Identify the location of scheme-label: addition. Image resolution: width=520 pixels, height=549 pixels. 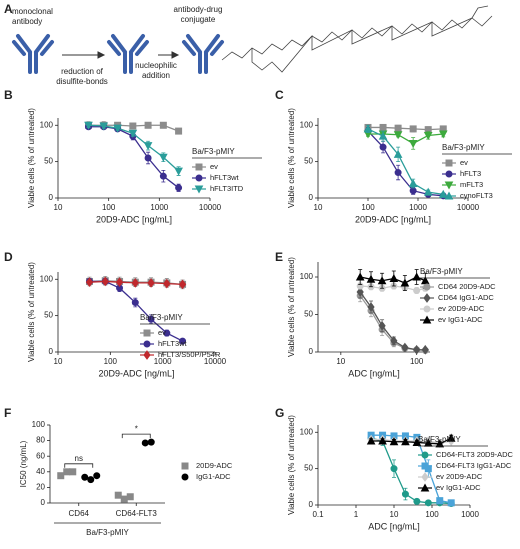
(156, 75).